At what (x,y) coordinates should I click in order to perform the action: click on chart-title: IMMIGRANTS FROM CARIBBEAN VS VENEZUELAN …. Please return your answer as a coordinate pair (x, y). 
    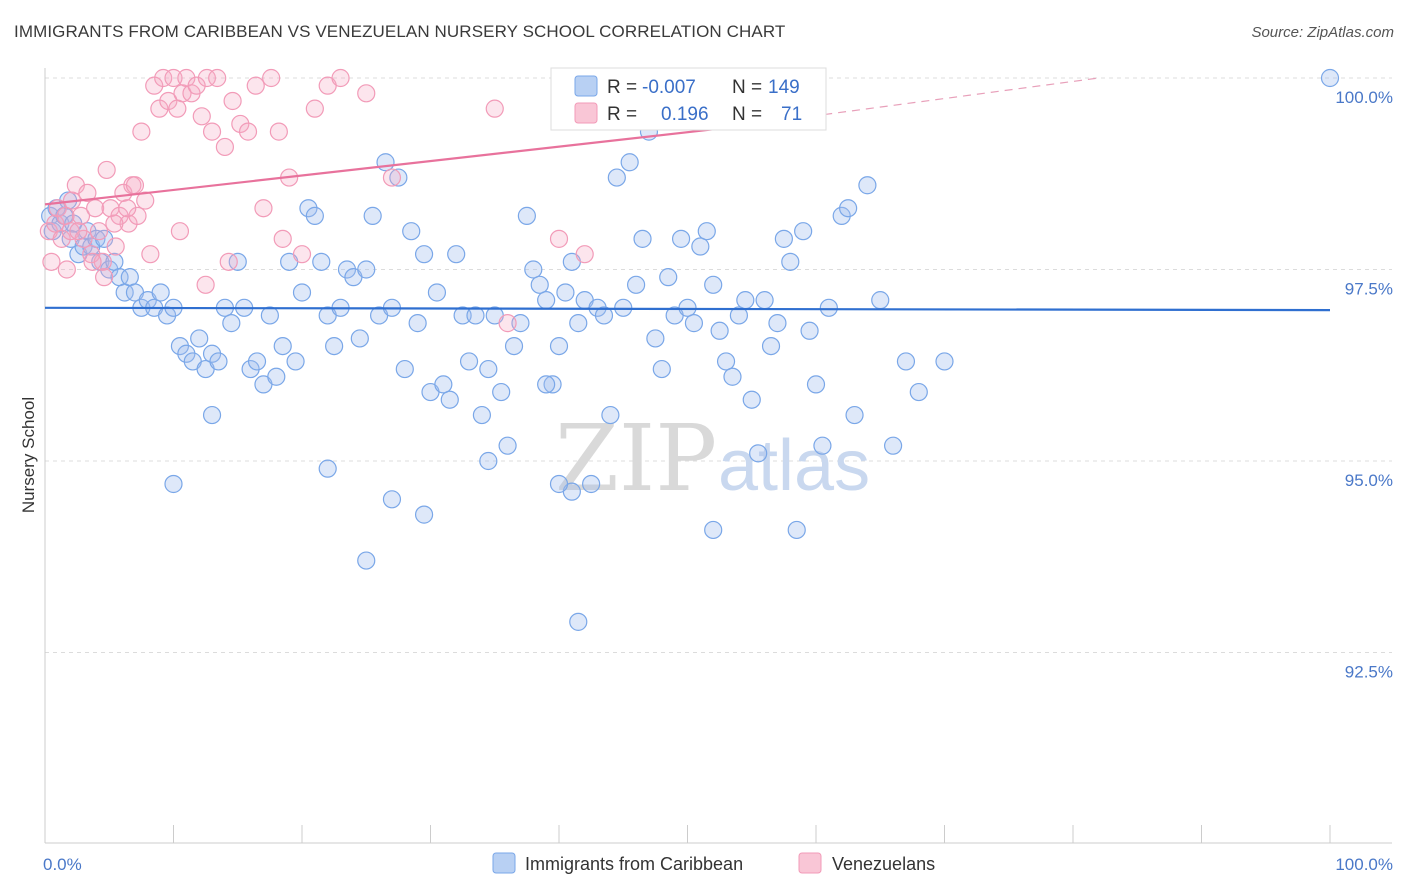
    Looking at the image, I should click on (400, 31).